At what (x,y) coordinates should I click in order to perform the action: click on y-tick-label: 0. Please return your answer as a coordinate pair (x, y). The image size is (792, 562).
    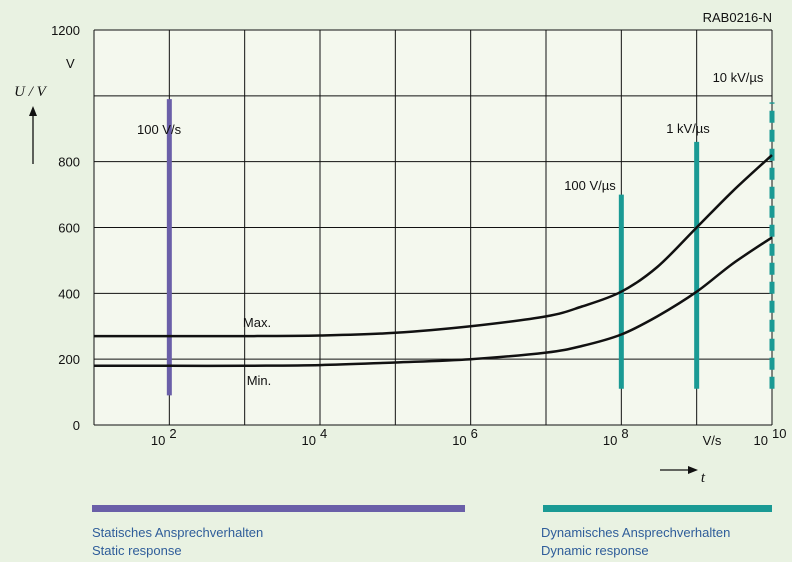
    Looking at the image, I should click on (76, 425).